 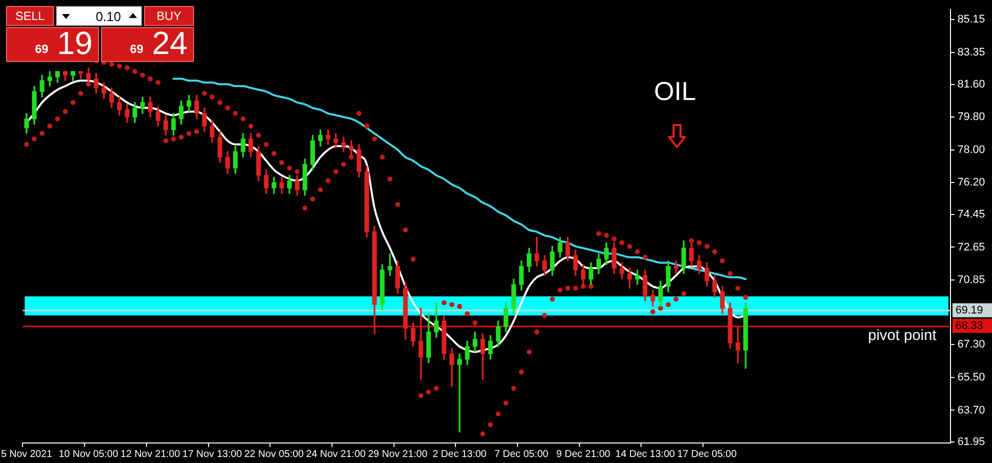 I want to click on x-tick-label: 7 Dec 05:00, so click(x=521, y=454).